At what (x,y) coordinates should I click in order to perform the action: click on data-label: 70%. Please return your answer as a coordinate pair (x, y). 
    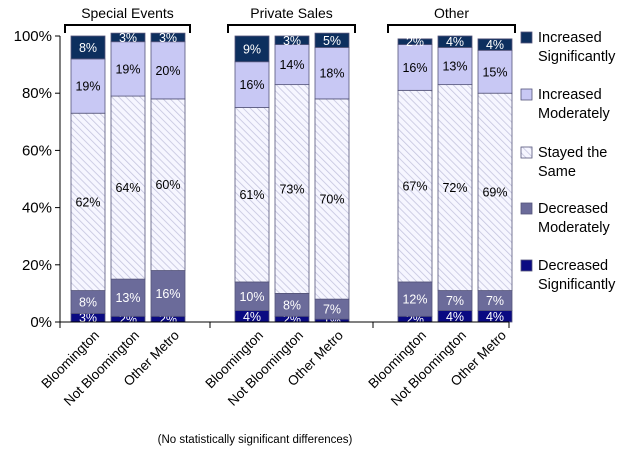
    Looking at the image, I should click on (331, 200).